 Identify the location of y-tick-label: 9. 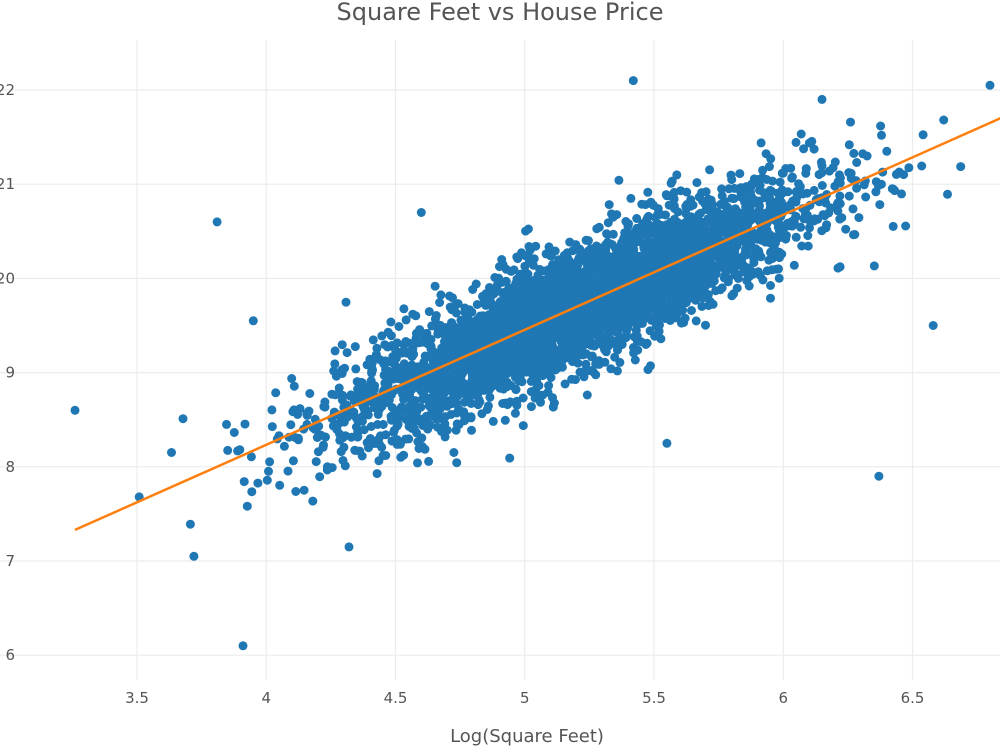
(10, 373).